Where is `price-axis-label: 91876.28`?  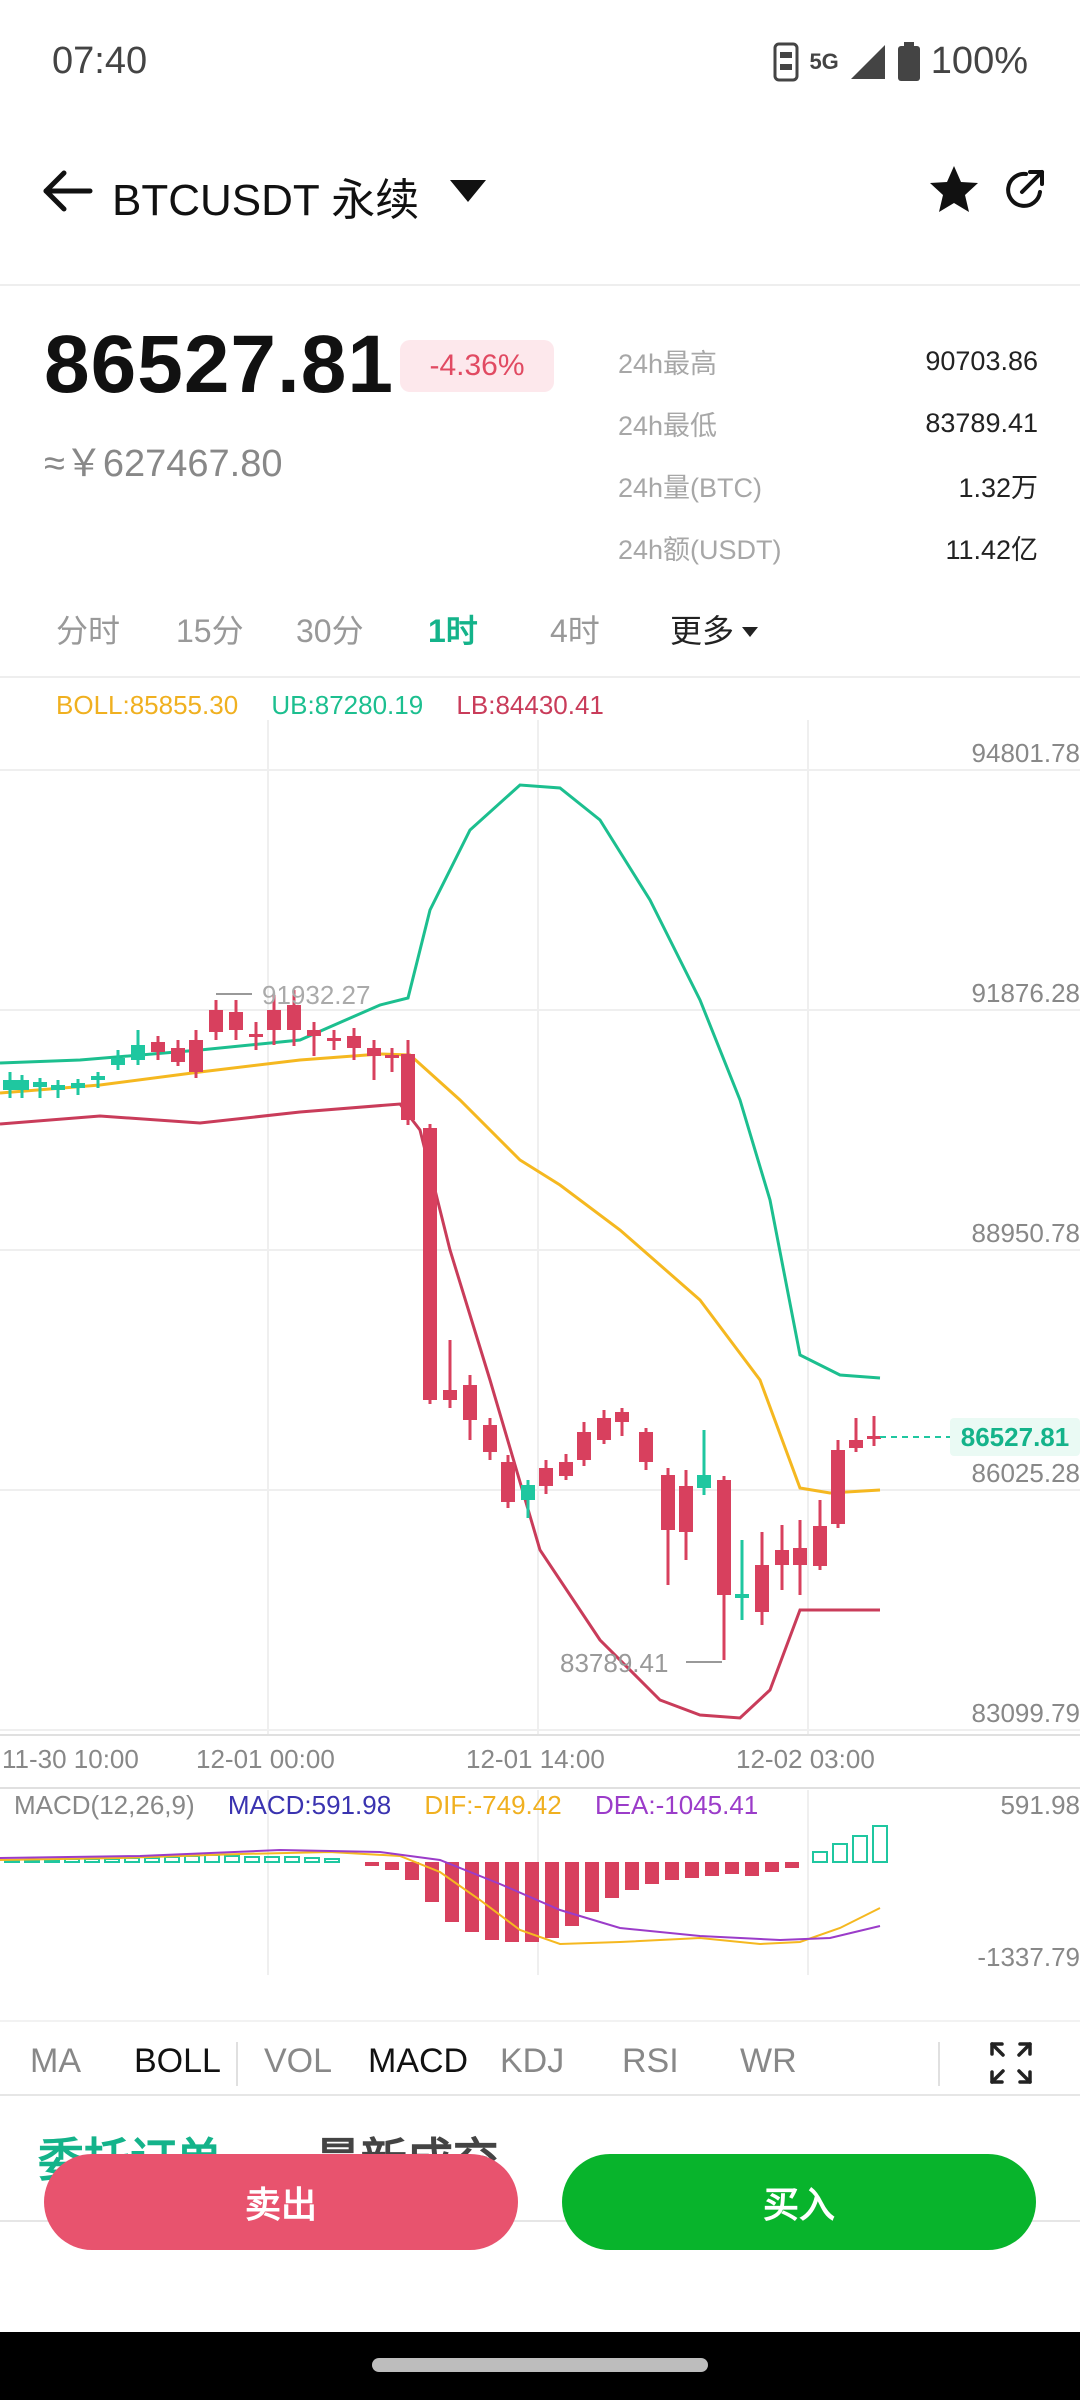 price-axis-label: 91876.28 is located at coordinates (1025, 993).